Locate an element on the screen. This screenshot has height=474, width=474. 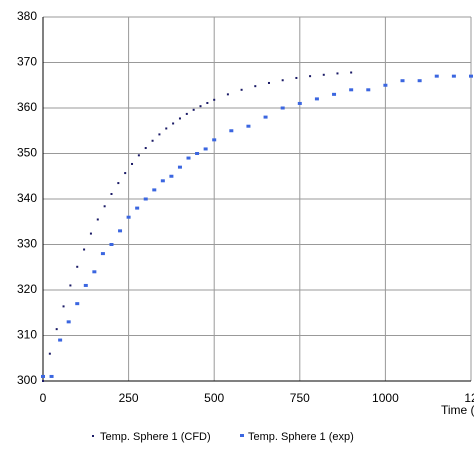
x-tick-label: 750 is located at coordinates (300, 398).